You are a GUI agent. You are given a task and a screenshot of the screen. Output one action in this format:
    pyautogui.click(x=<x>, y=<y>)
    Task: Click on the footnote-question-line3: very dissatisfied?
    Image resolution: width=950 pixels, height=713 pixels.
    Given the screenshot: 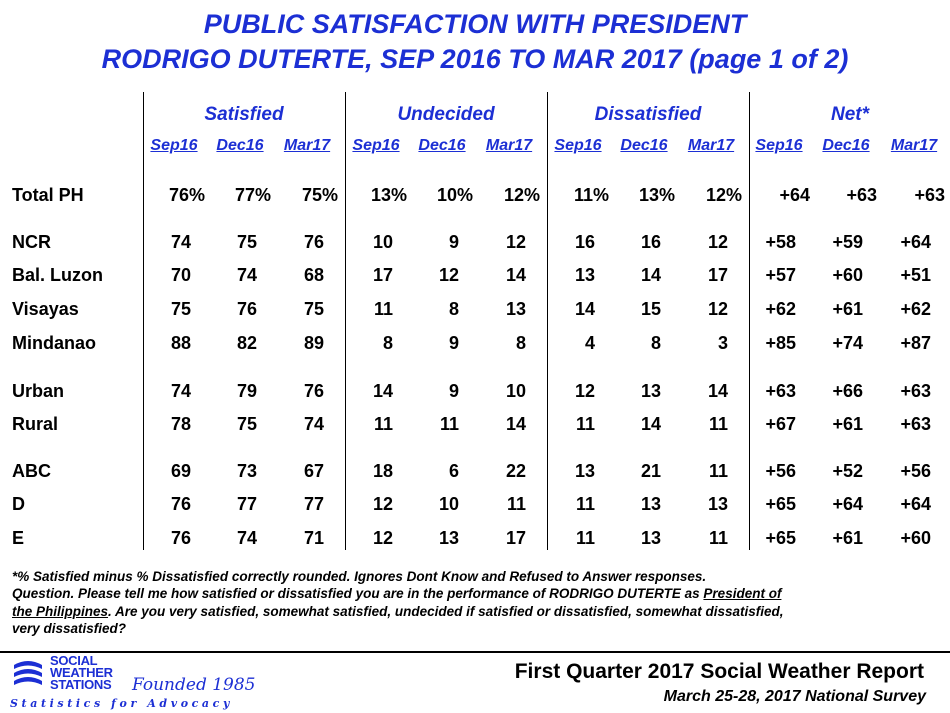 What is the action you would take?
    pyautogui.click(x=69, y=628)
    